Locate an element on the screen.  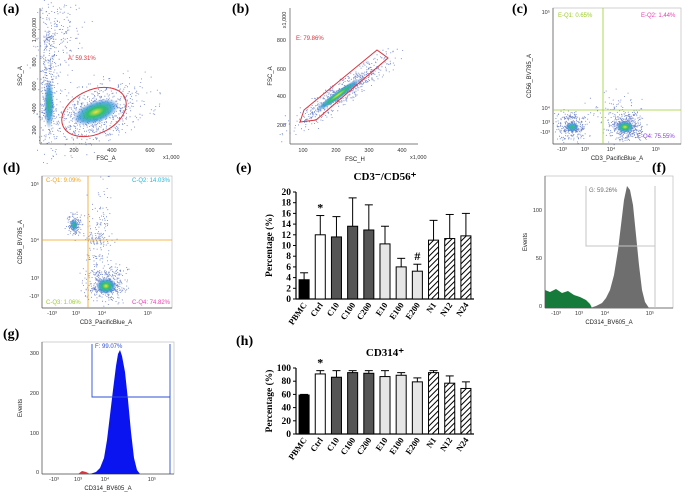
x-tick-label: N24 is located at coordinates (462, 309).